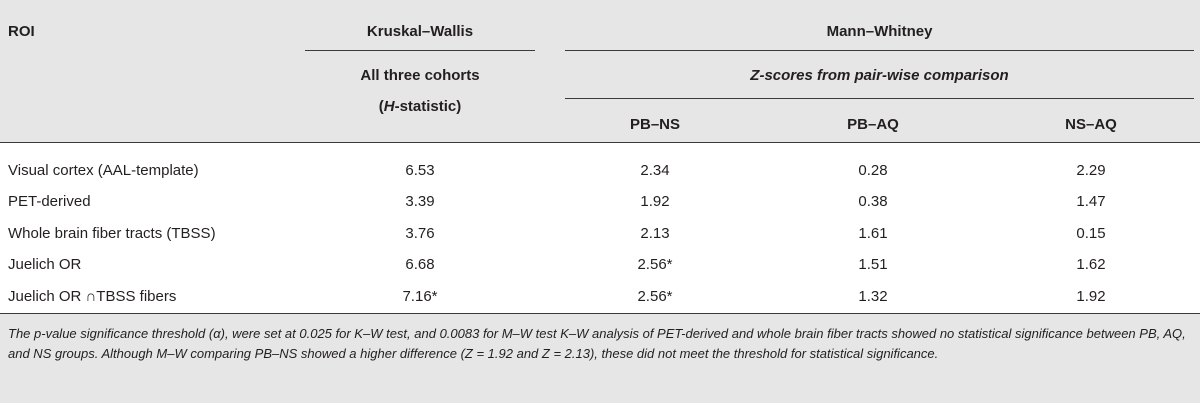 This screenshot has width=1200, height=403. Describe the element at coordinates (45, 264) in the screenshot. I see `row-roi: Juelich OR` at that location.